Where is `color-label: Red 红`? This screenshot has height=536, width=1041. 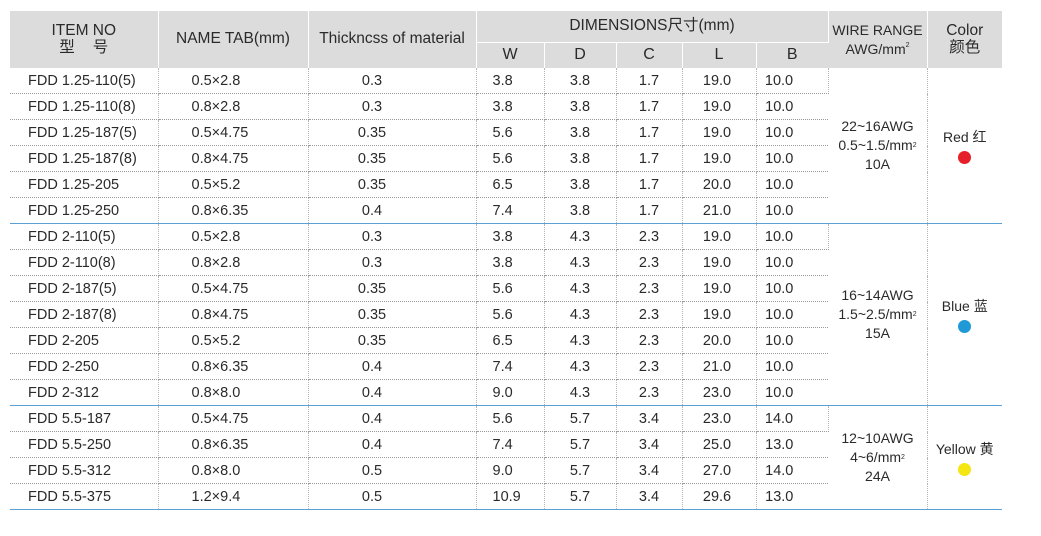 color-label: Red 红 is located at coordinates (964, 137).